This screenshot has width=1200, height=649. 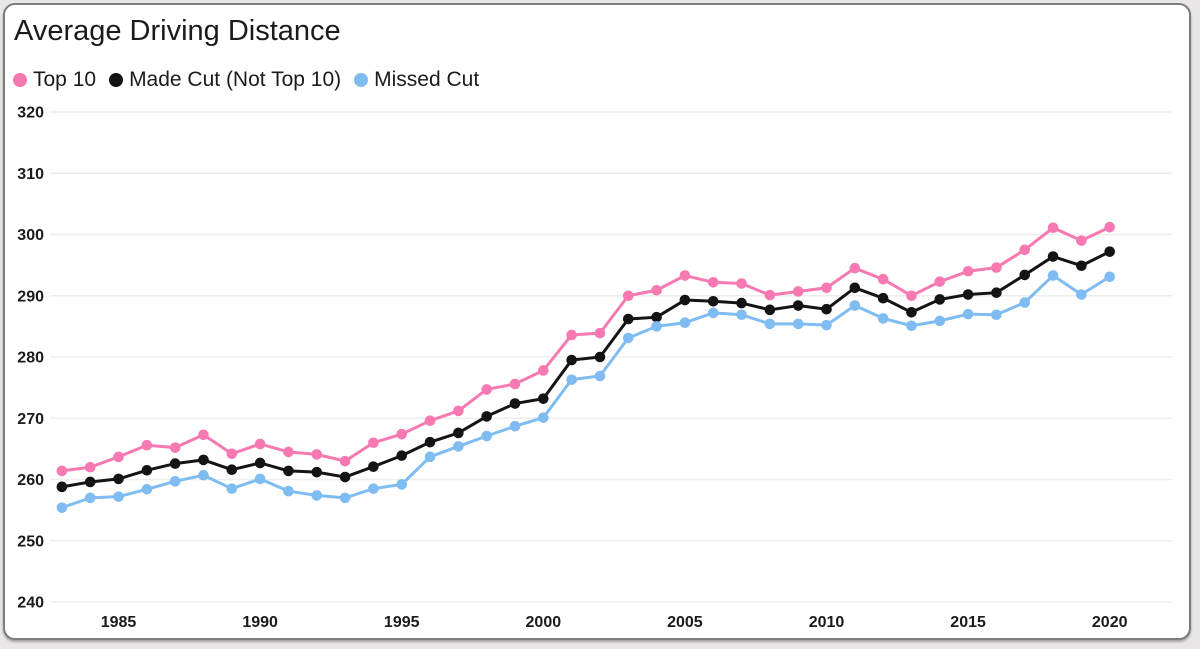 I want to click on legend-item-missed-cut: Missed Cut, so click(x=416, y=80).